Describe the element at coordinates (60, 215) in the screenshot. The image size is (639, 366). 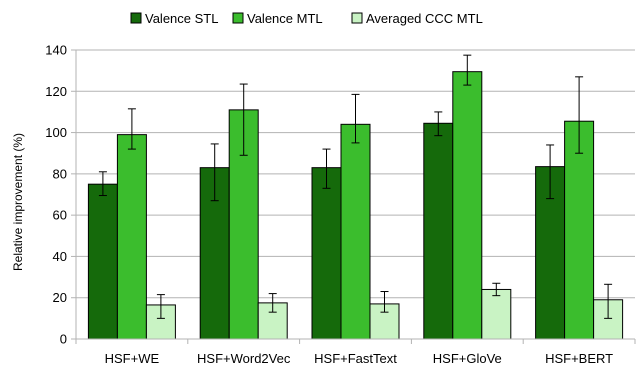
I see `y-tick-label: 60` at that location.